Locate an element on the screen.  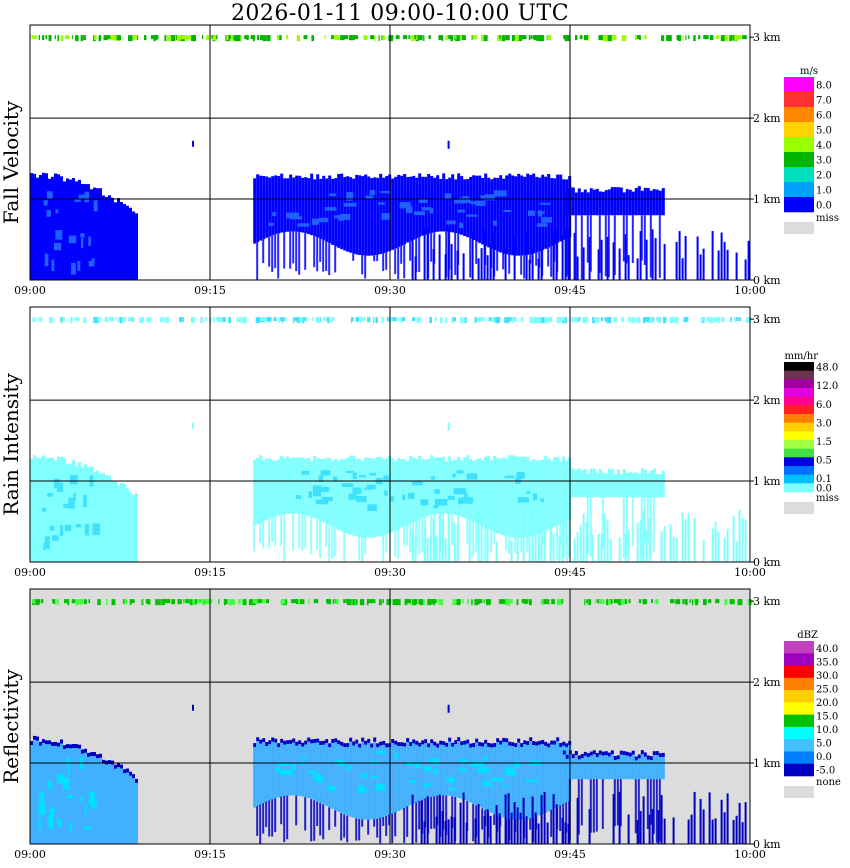
x-tick-label: 10:00 is located at coordinates (750, 290).